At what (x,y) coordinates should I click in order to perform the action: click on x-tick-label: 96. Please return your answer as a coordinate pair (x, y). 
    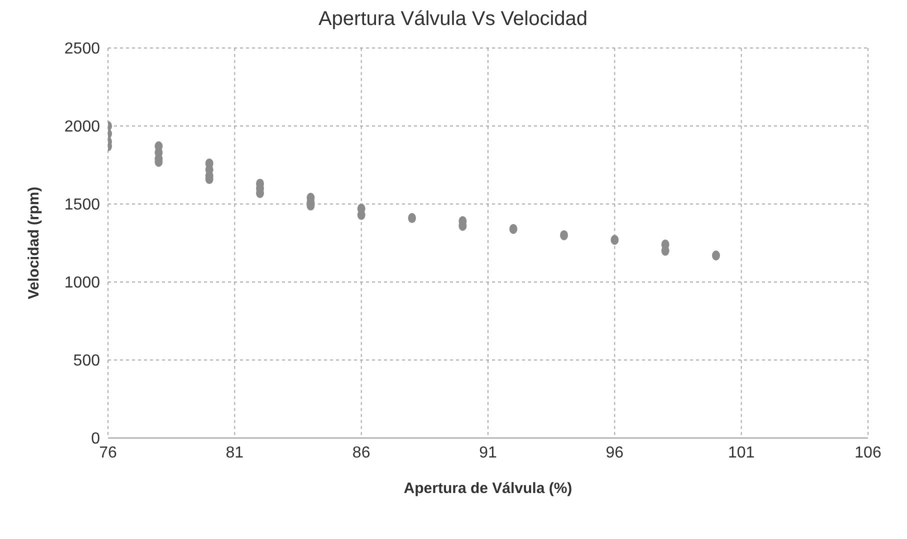
    Looking at the image, I should click on (615, 453).